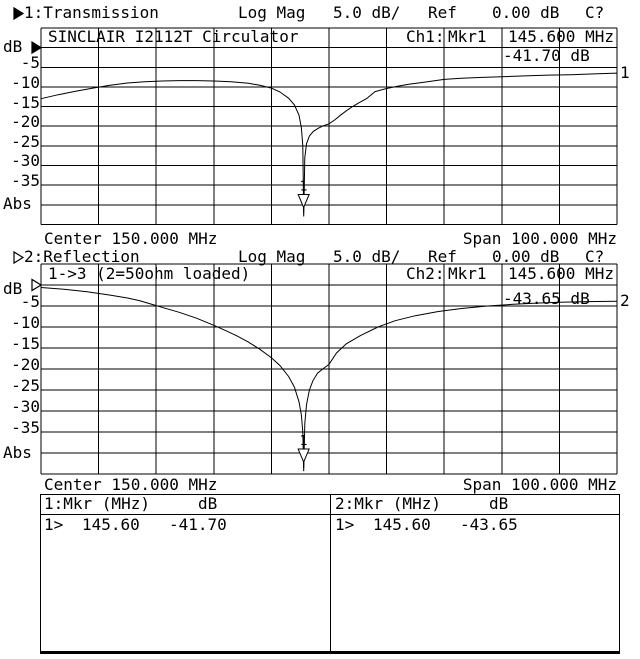  What do you see at coordinates (546, 55) in the screenshot?
I see `ch1-marker-amplitude: -41.70 dB` at bounding box center [546, 55].